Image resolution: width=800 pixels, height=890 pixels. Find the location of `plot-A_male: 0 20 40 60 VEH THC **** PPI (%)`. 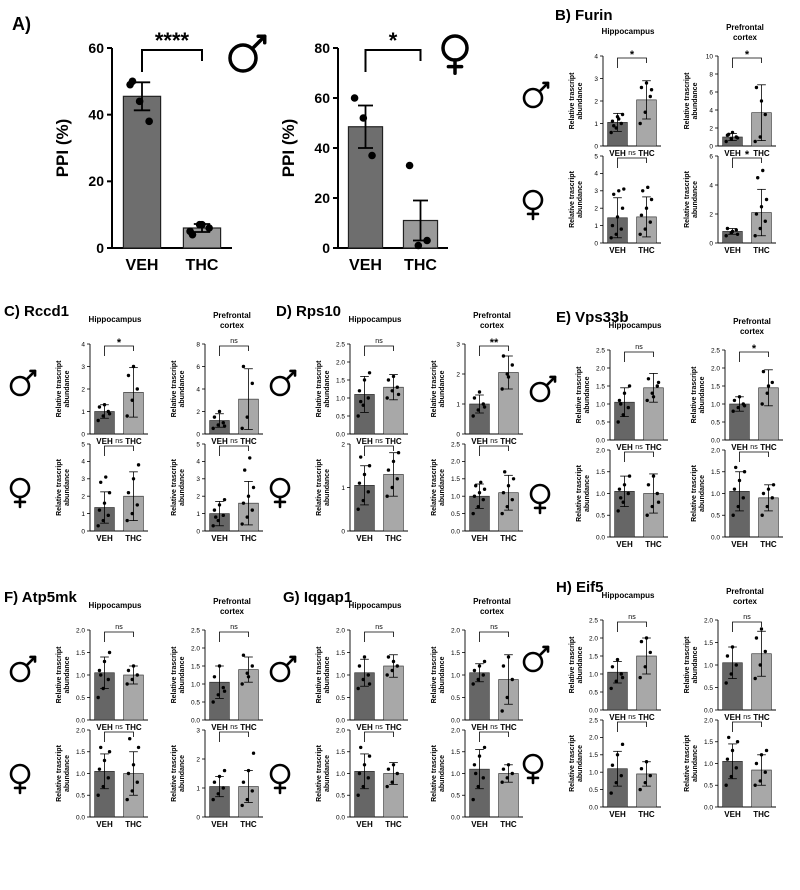

plot-A_male: 0 20 40 60 VEH THC **** PPI (%) is located at coordinates (142, 151).